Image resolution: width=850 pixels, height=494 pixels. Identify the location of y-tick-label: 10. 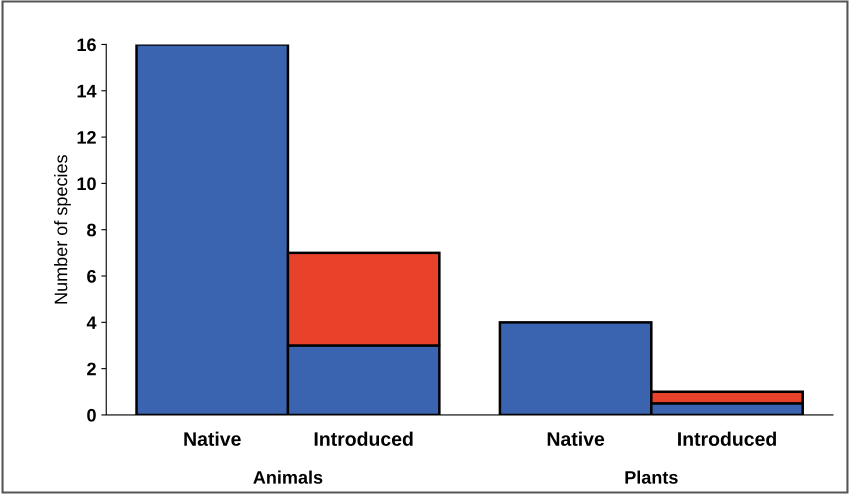
(87, 183).